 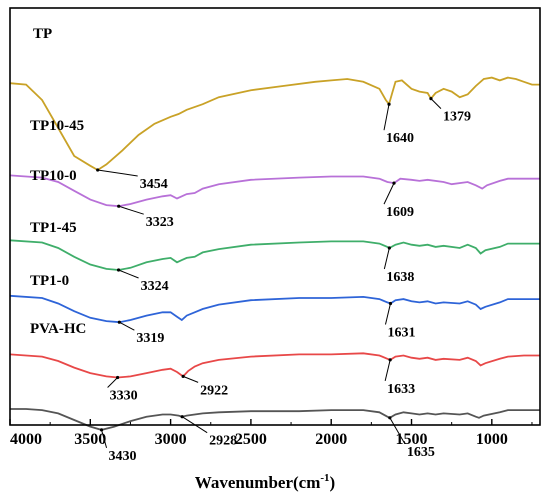 I want to click on peak-label: 3319, so click(x=150, y=338).